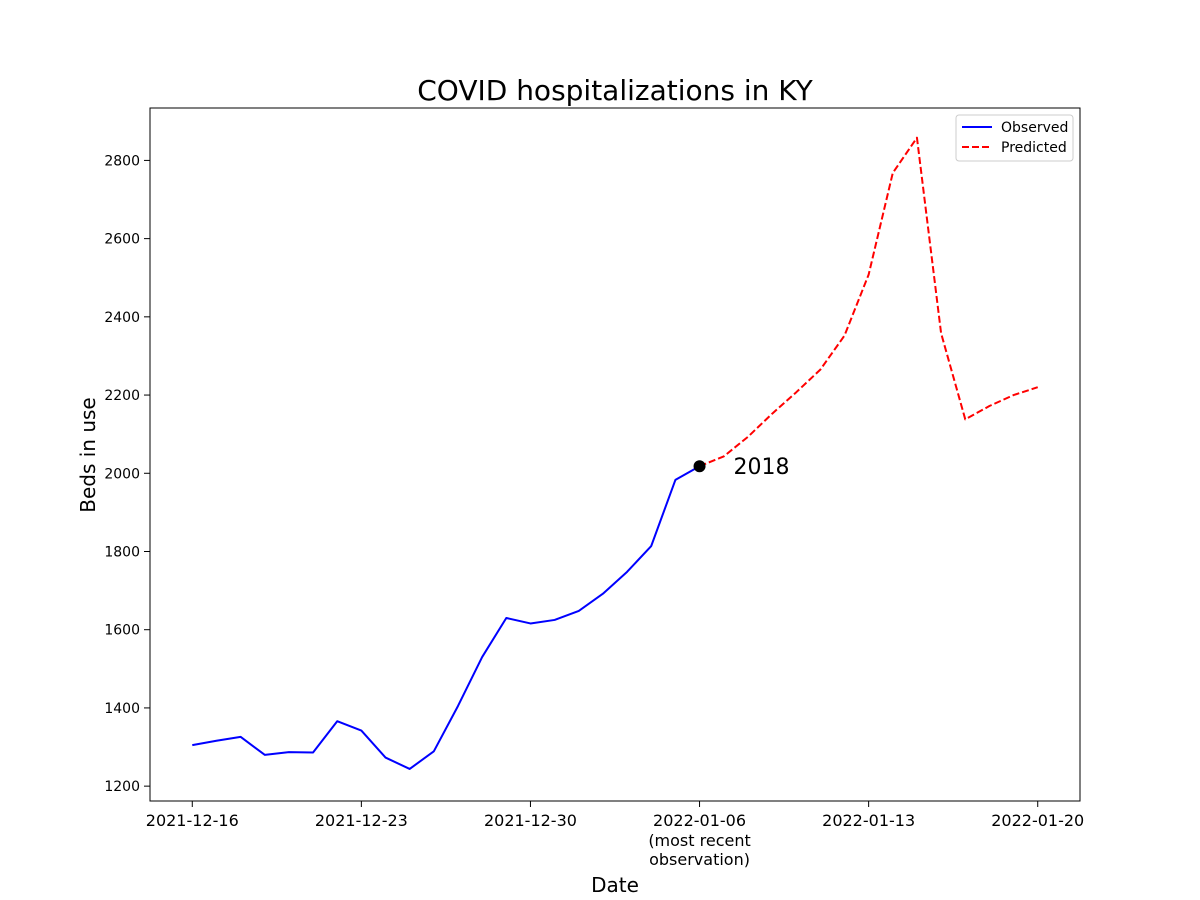  Describe the element at coordinates (122, 240) in the screenshot. I see `y-tick-label: 2600` at that location.